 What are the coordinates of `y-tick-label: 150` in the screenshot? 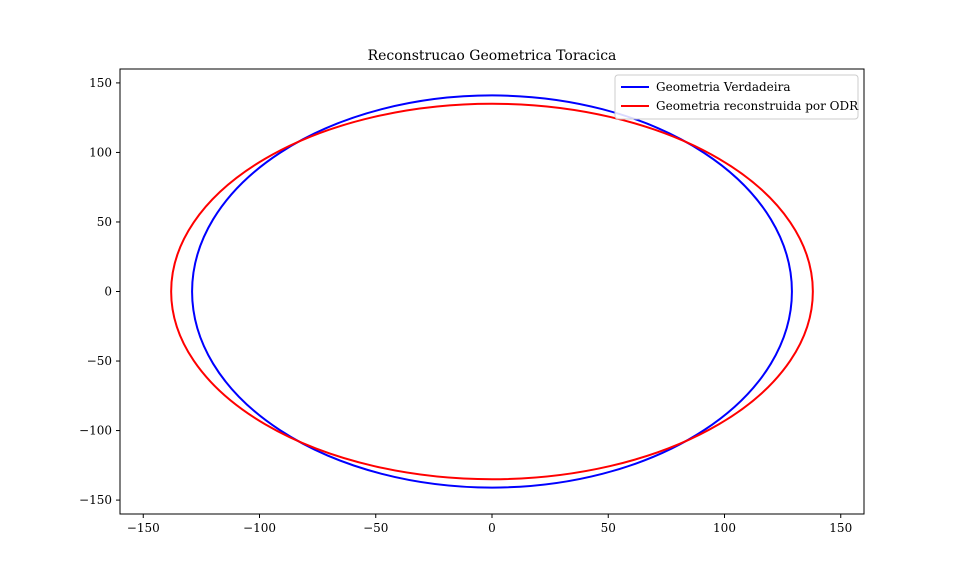 It's located at (100, 83).